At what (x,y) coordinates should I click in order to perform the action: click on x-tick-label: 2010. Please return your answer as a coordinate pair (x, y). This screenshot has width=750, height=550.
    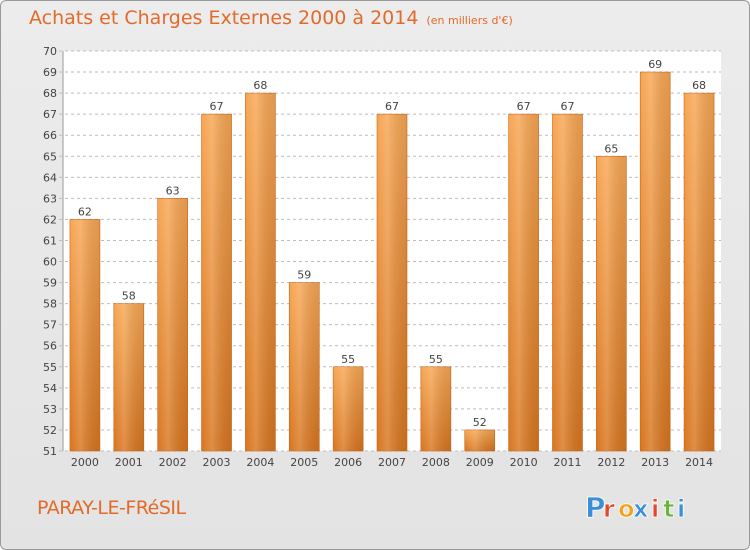
    Looking at the image, I should click on (524, 462).